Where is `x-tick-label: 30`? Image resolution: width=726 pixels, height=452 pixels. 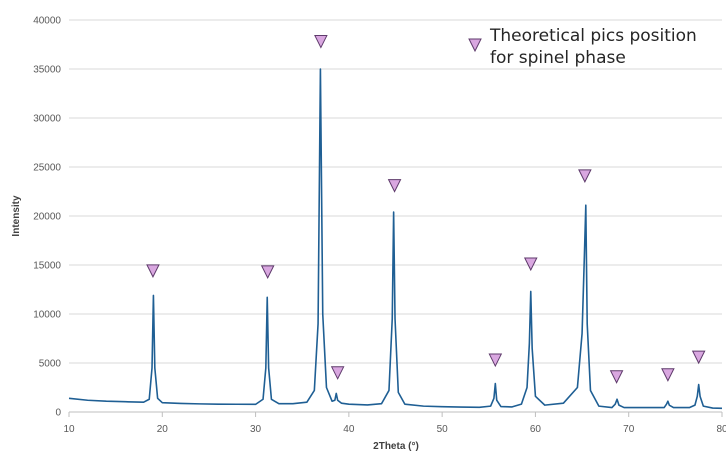
x-tick-label: 30 is located at coordinates (256, 429).